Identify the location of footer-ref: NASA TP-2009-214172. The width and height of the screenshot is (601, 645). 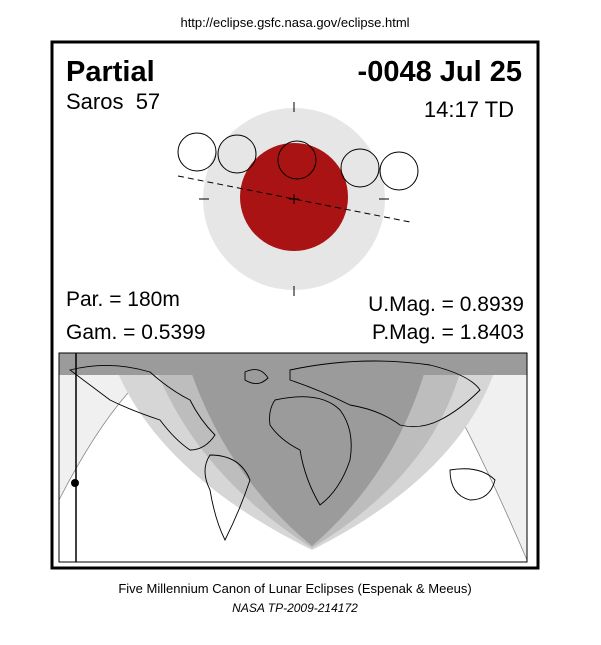
(295, 608).